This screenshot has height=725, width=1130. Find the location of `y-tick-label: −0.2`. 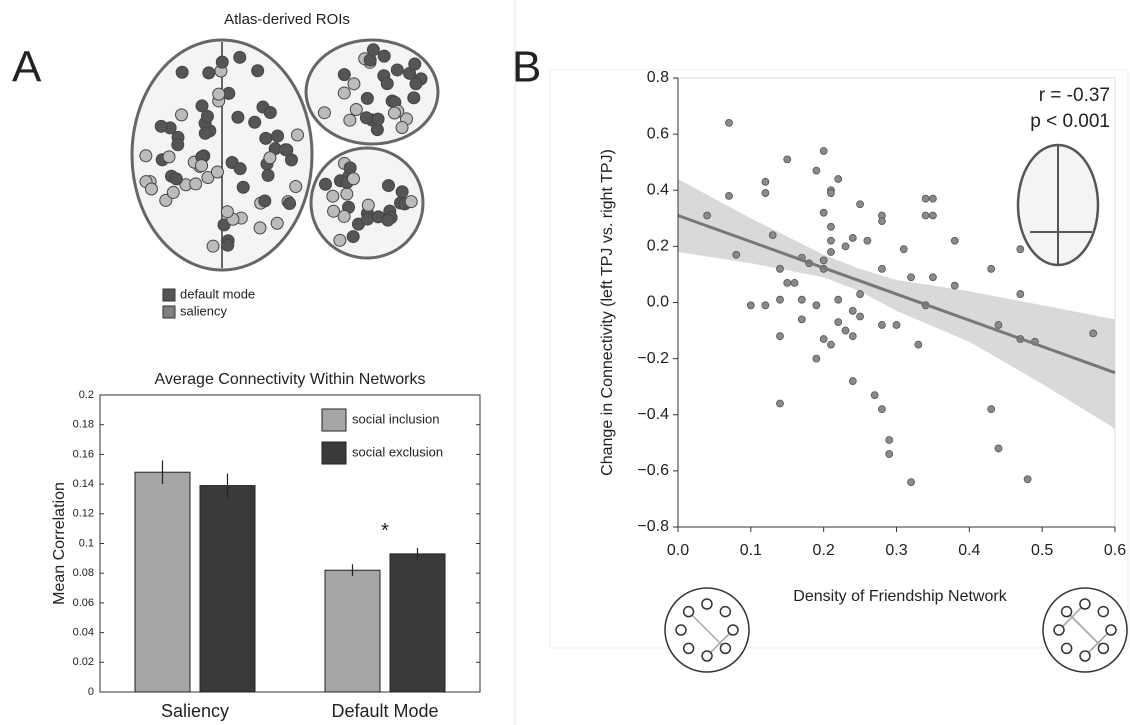

y-tick-label: −0.2 is located at coordinates (653, 358).